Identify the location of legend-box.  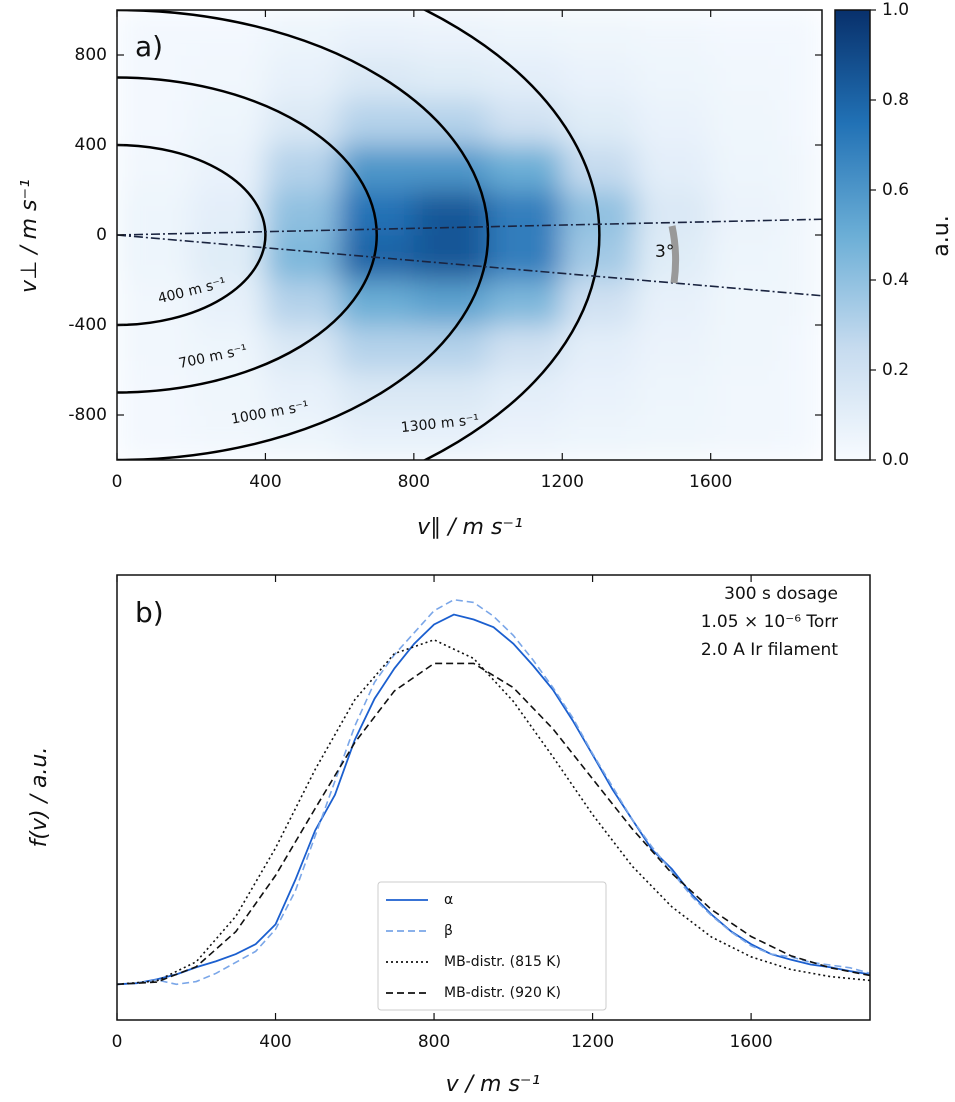
(492, 946).